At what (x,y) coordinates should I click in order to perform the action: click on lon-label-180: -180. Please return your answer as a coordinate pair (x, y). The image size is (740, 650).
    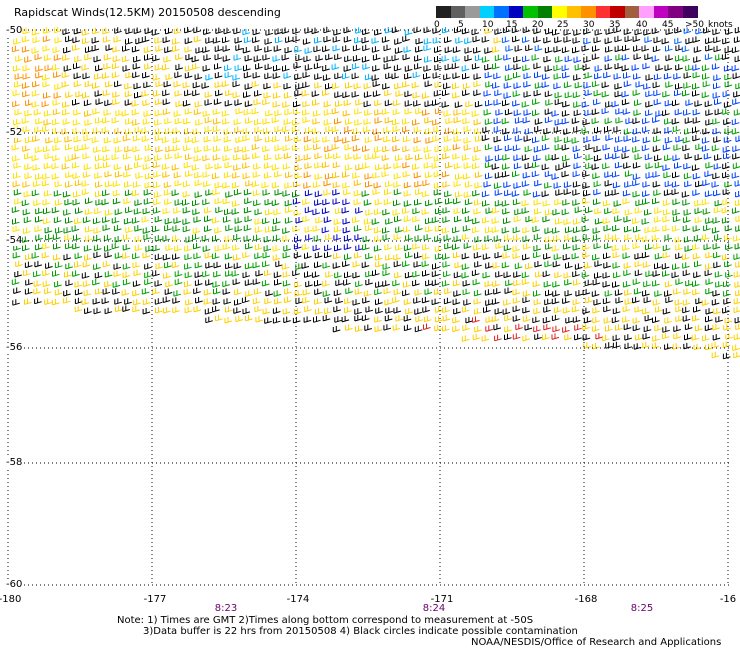
    Looking at the image, I should click on (11, 599).